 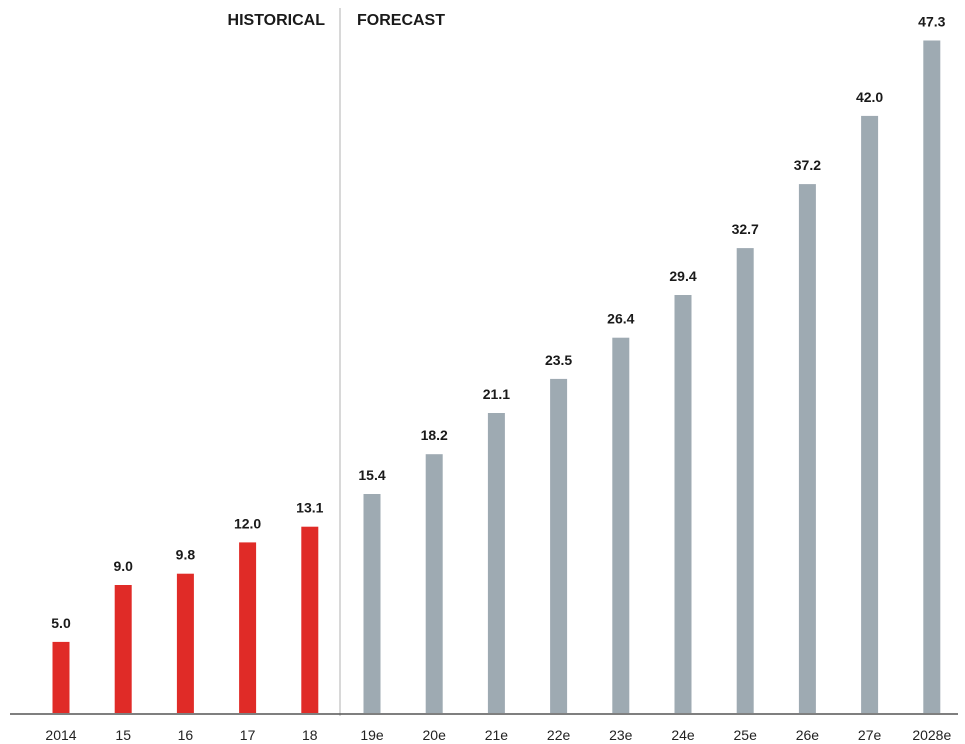 I want to click on bar-26e, so click(x=807, y=449).